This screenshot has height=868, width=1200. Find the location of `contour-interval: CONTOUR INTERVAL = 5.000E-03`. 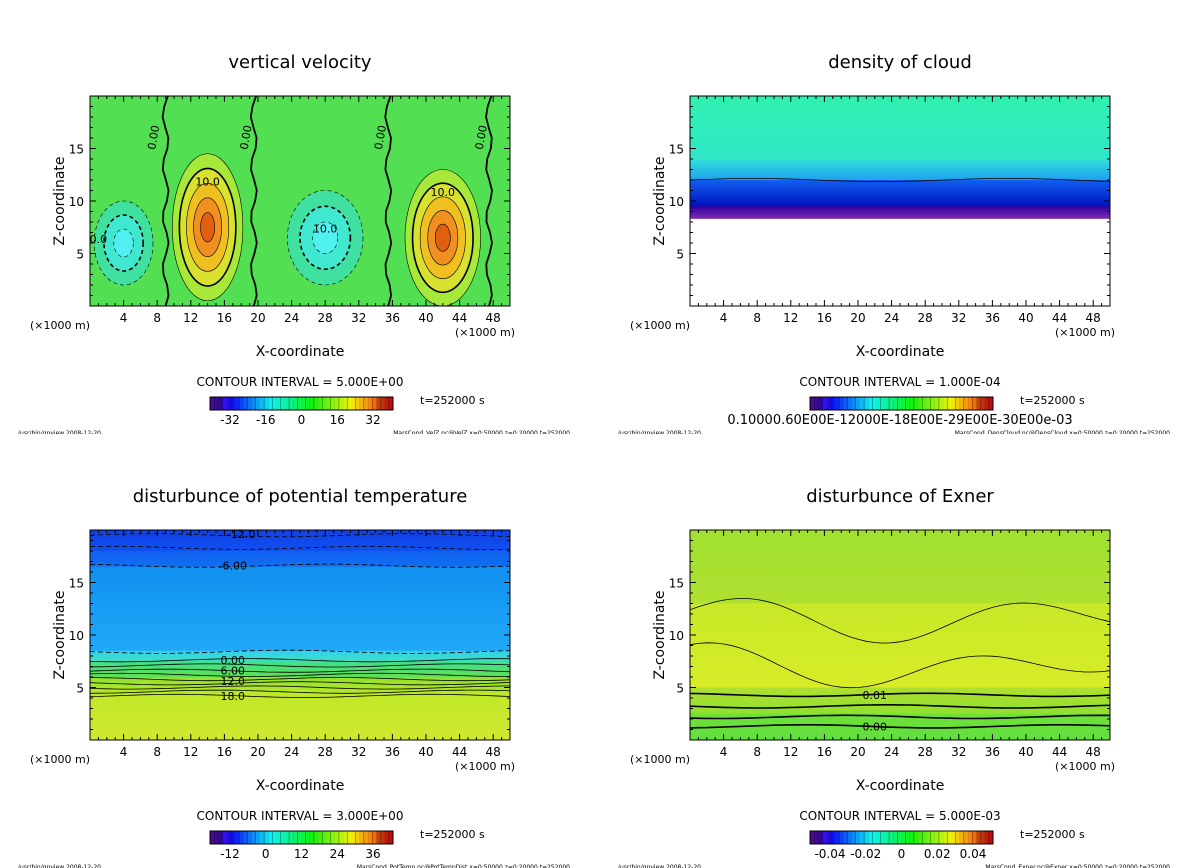

contour-interval: CONTOUR INTERVAL = 5.000E-03 is located at coordinates (899, 816).